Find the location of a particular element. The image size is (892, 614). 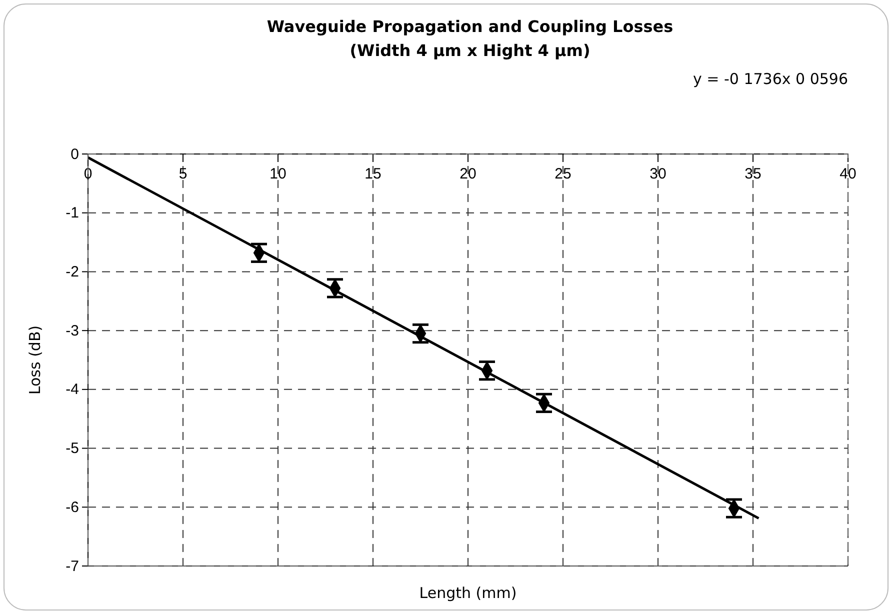

x-tick-label: 10 is located at coordinates (278, 174).